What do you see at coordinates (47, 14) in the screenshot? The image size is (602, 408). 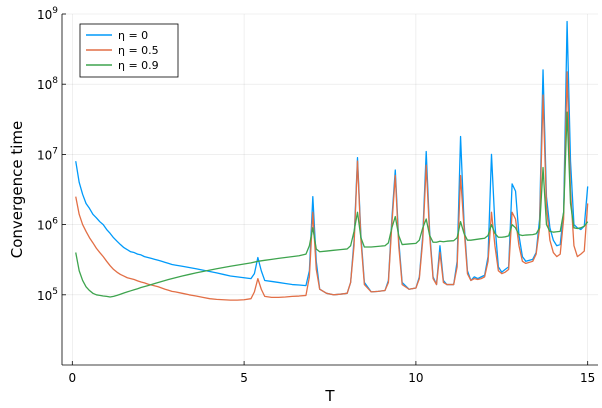 I see `y-tick-label-4: 10⁹` at bounding box center [47, 14].